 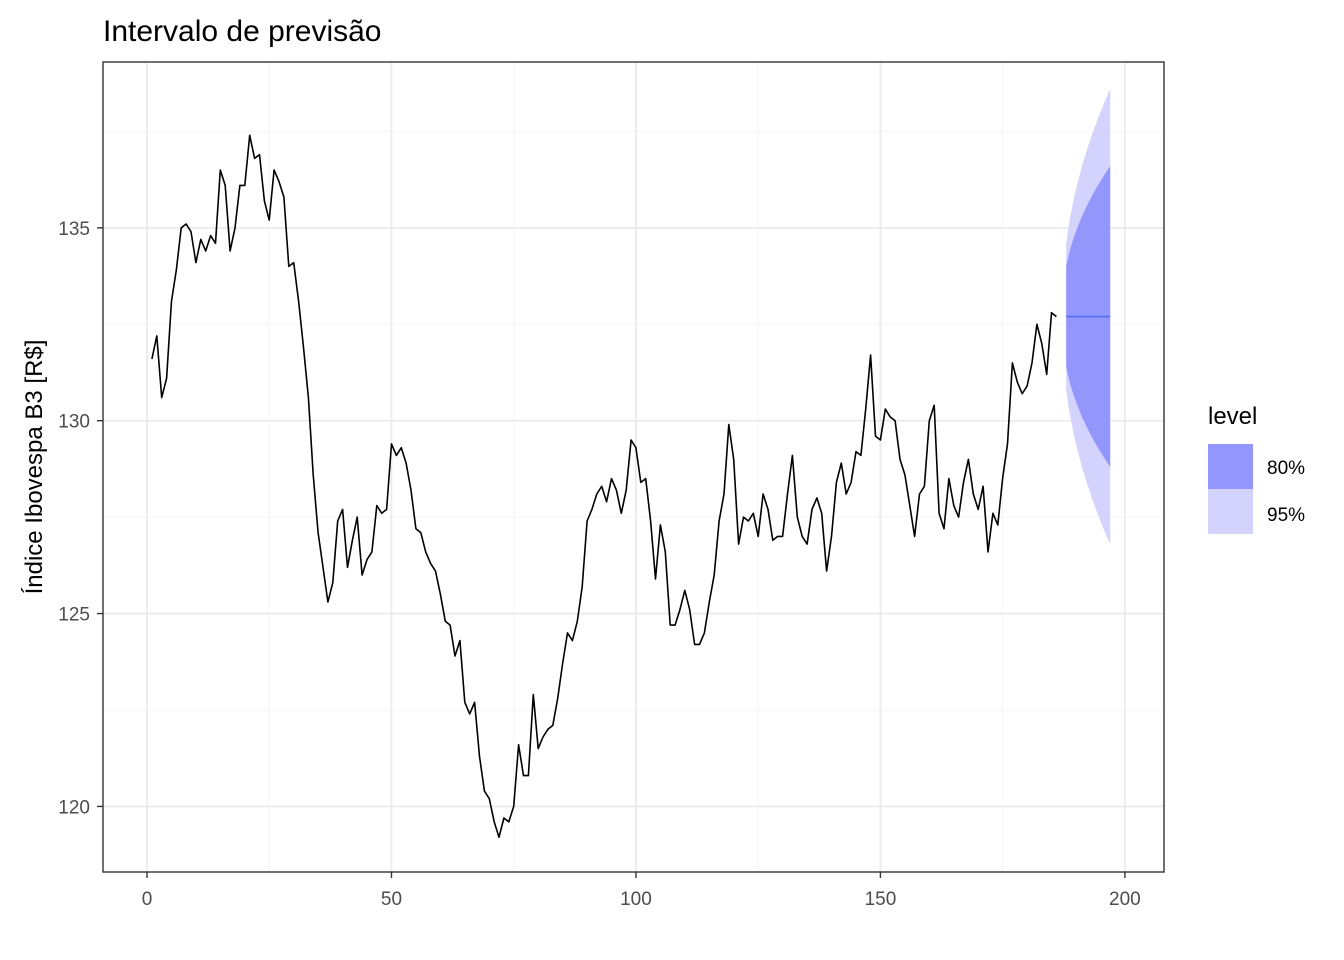 I want to click on x-axis: 0 50 100 150 200, so click(x=641, y=891).